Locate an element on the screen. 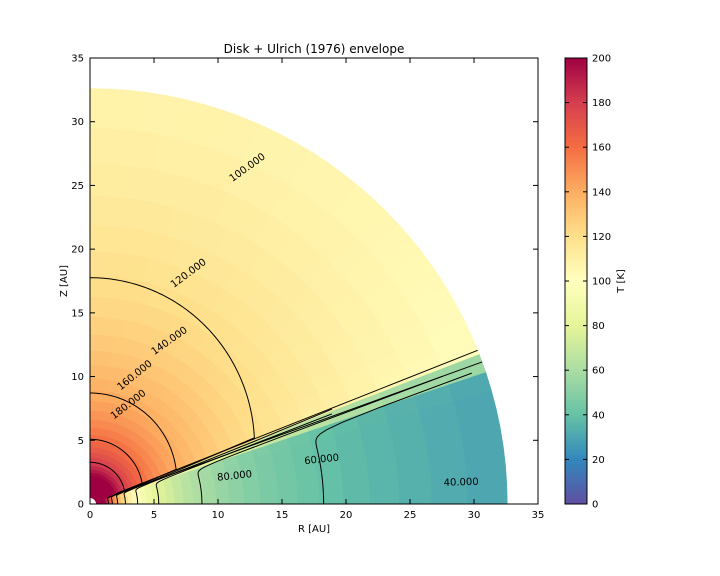 Image resolution: width=720 pixels, height=576 pixels. colorbar-tick-label: 40 is located at coordinates (598, 415).